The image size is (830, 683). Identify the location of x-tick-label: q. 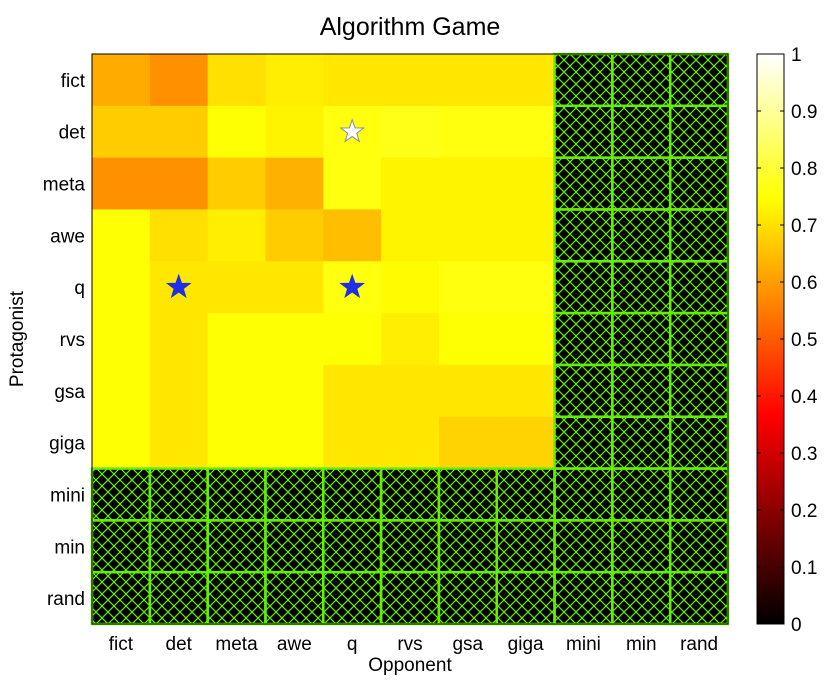
(352, 644).